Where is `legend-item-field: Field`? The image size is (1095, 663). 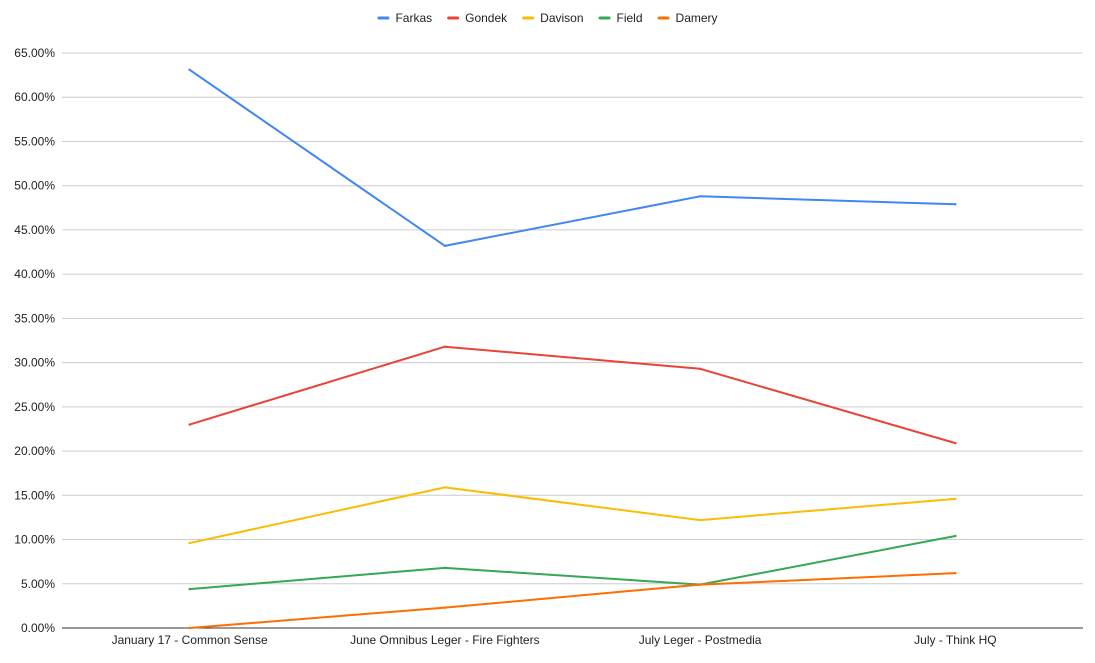 legend-item-field: Field is located at coordinates (620, 18).